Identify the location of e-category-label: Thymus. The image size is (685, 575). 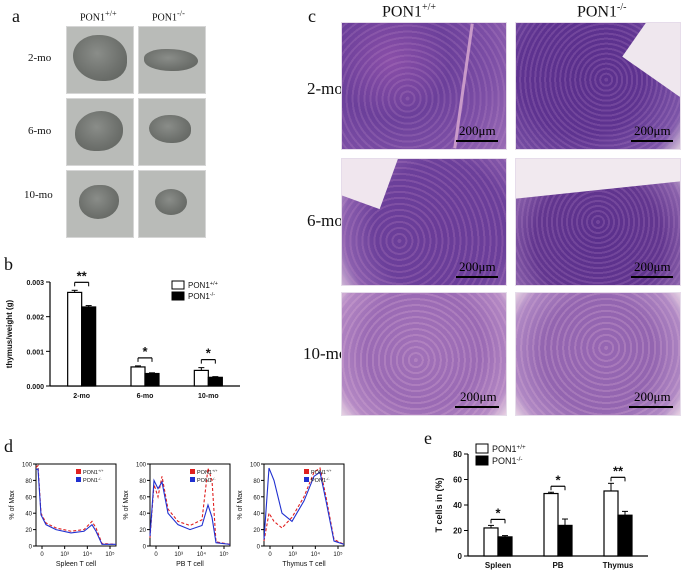
(618, 565).